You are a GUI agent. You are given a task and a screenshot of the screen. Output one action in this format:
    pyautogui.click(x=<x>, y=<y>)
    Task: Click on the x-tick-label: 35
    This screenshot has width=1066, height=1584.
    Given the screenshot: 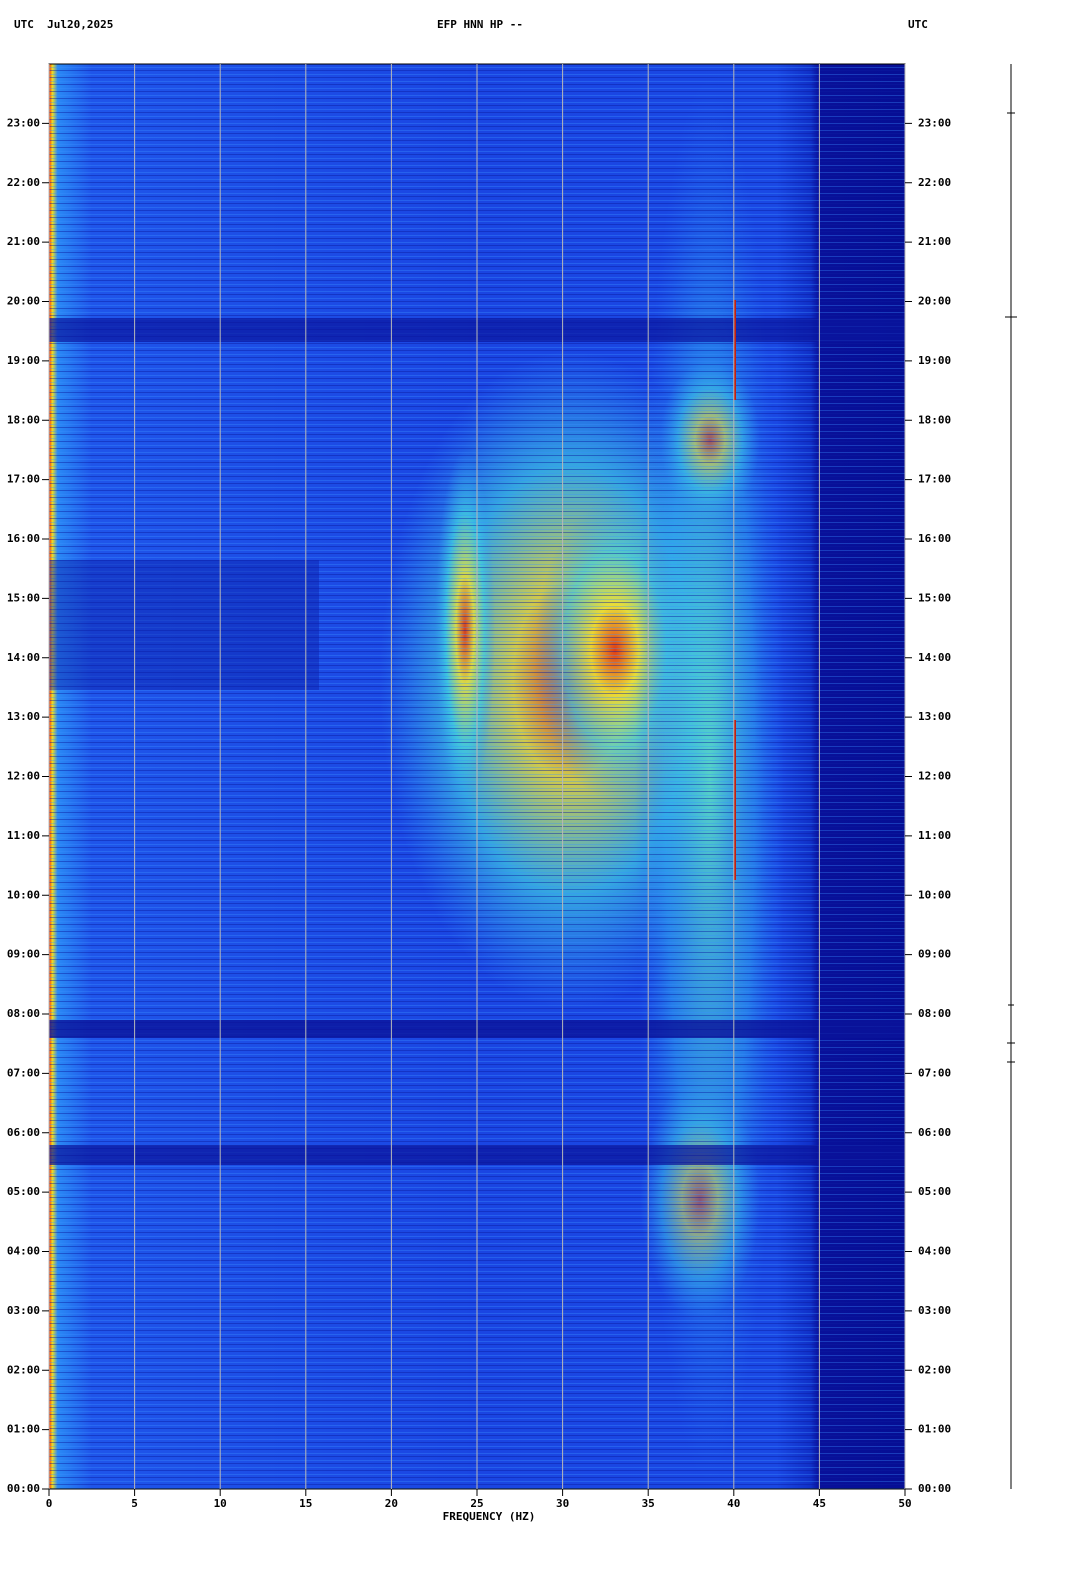 What is the action you would take?
    pyautogui.click(x=648, y=1503)
    